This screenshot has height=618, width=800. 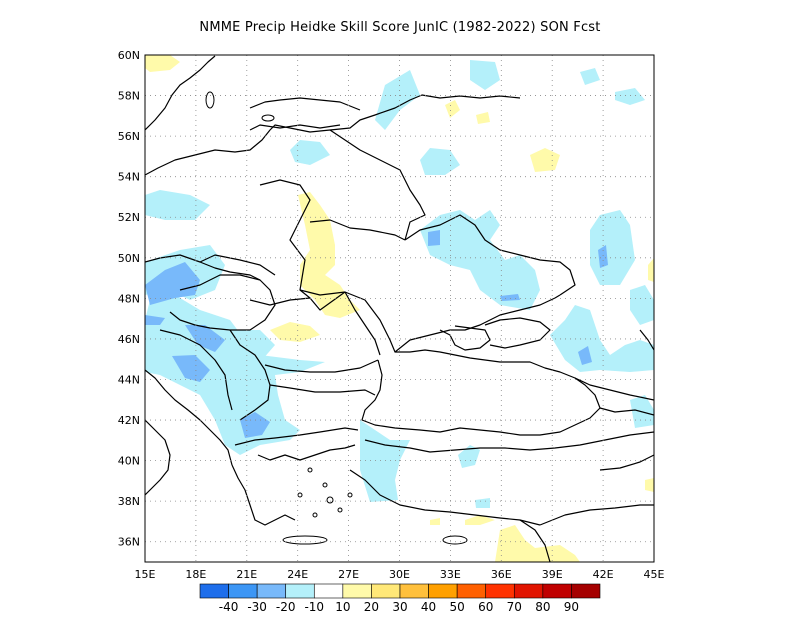 What do you see at coordinates (596, 515) in the screenshot?
I see `border-syria` at bounding box center [596, 515].